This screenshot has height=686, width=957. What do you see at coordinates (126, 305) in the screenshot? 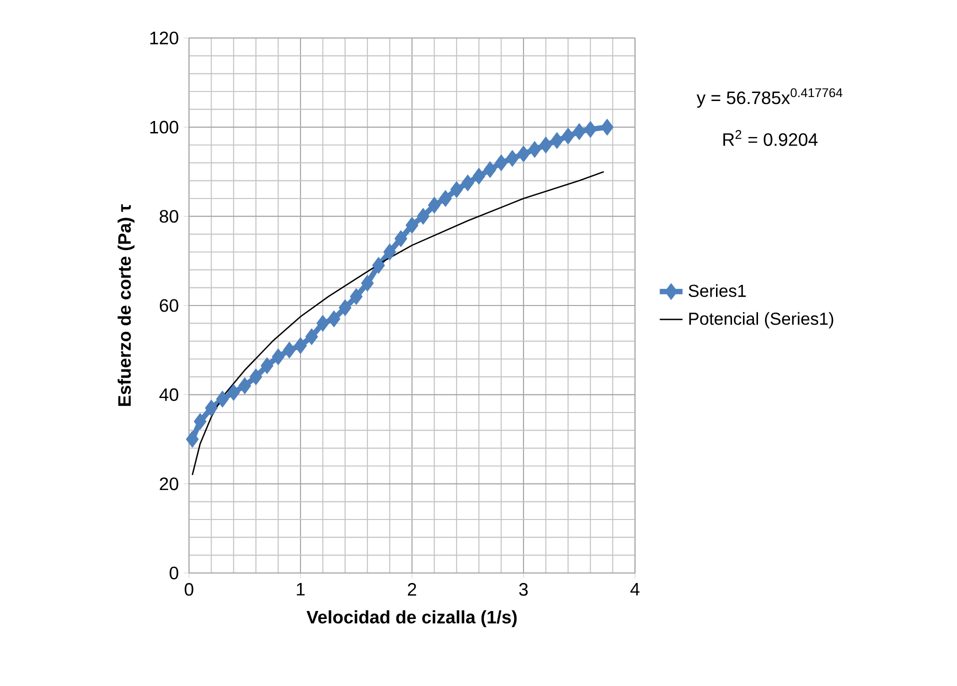
I see `y-axis-title: Esfuerzo de corte (Pa) τ` at bounding box center [126, 305].